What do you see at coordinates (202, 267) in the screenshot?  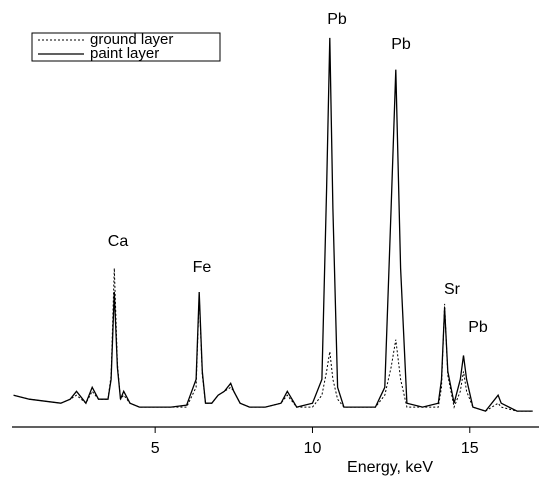 I see `peak-label: Fe` at bounding box center [202, 267].